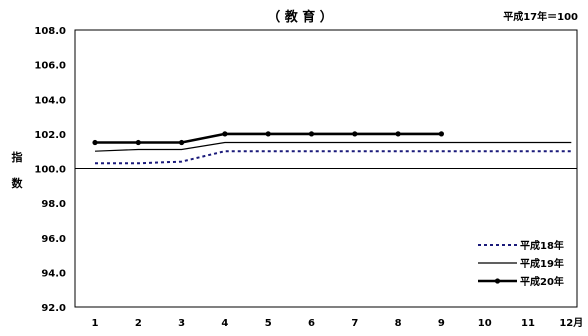  Describe the element at coordinates (528, 323) in the screenshot. I see `x-tick-label: 11` at that location.